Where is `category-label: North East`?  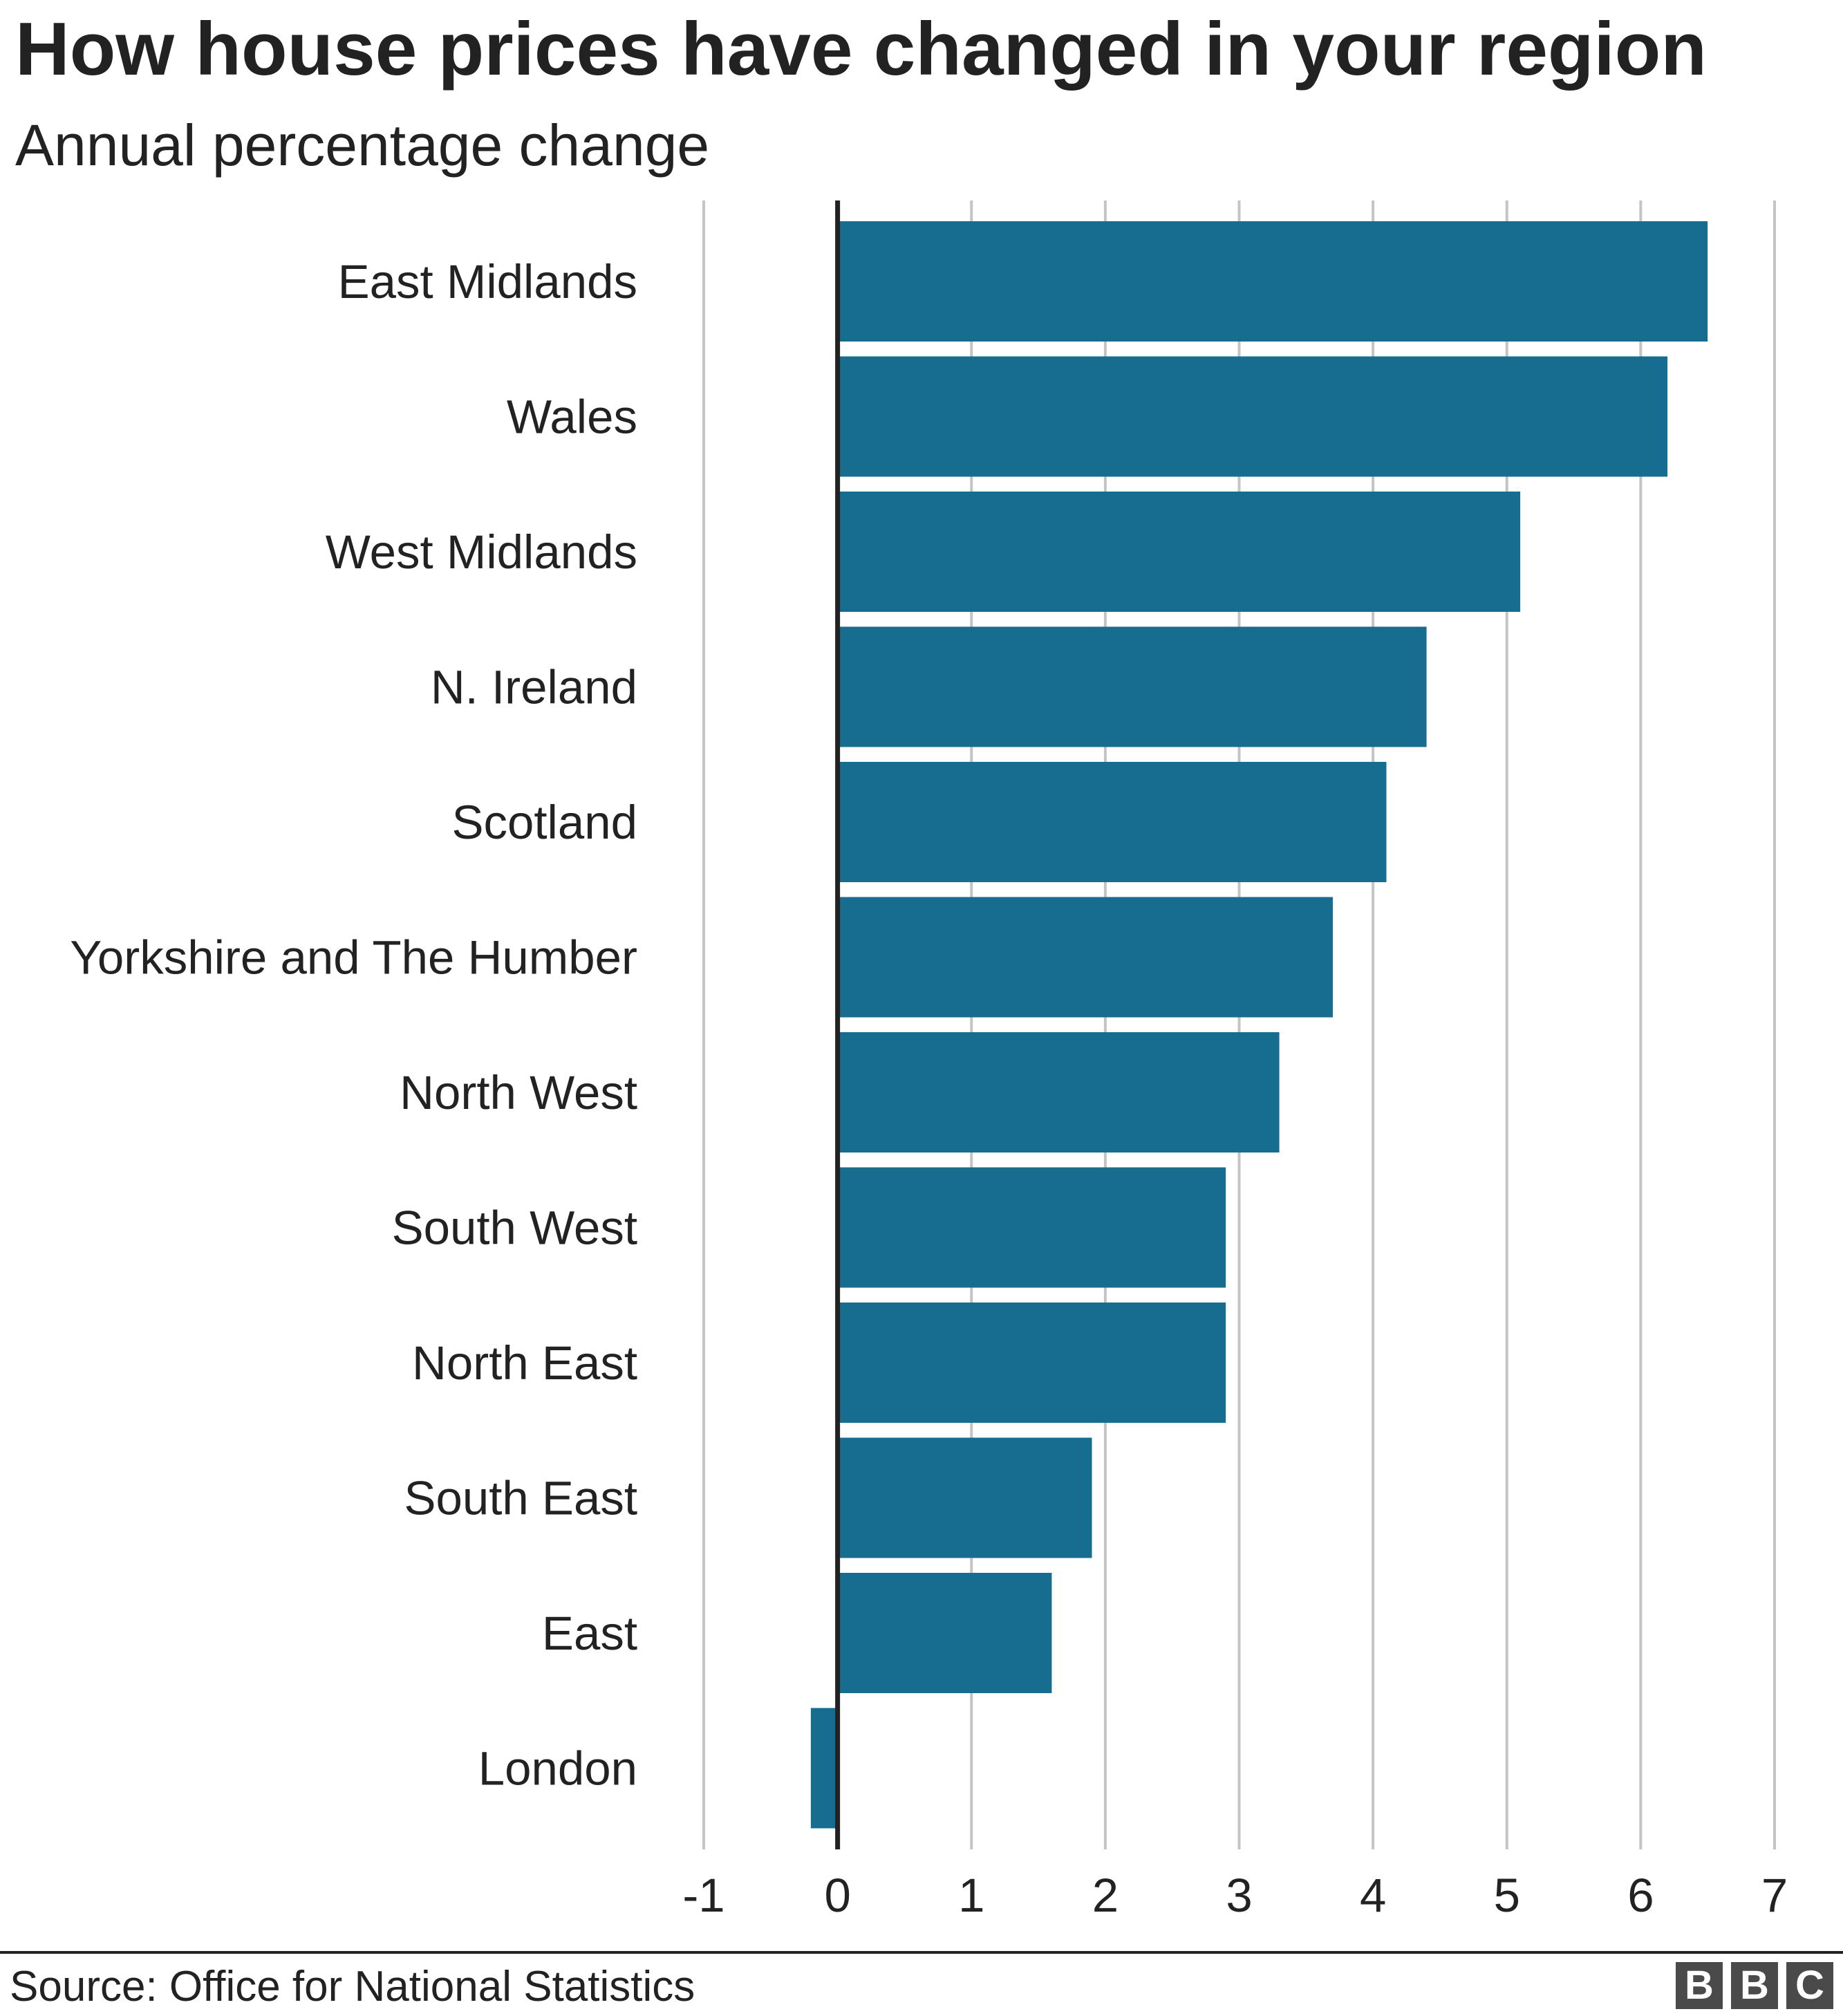 category-label: North East is located at coordinates (524, 1363).